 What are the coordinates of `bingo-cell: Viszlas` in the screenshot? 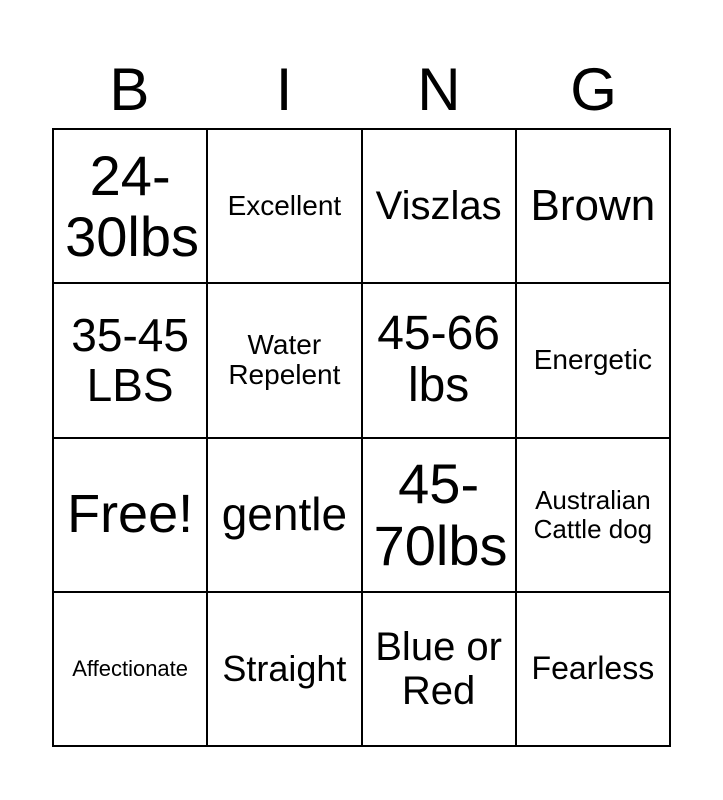 It's located at (438, 206).